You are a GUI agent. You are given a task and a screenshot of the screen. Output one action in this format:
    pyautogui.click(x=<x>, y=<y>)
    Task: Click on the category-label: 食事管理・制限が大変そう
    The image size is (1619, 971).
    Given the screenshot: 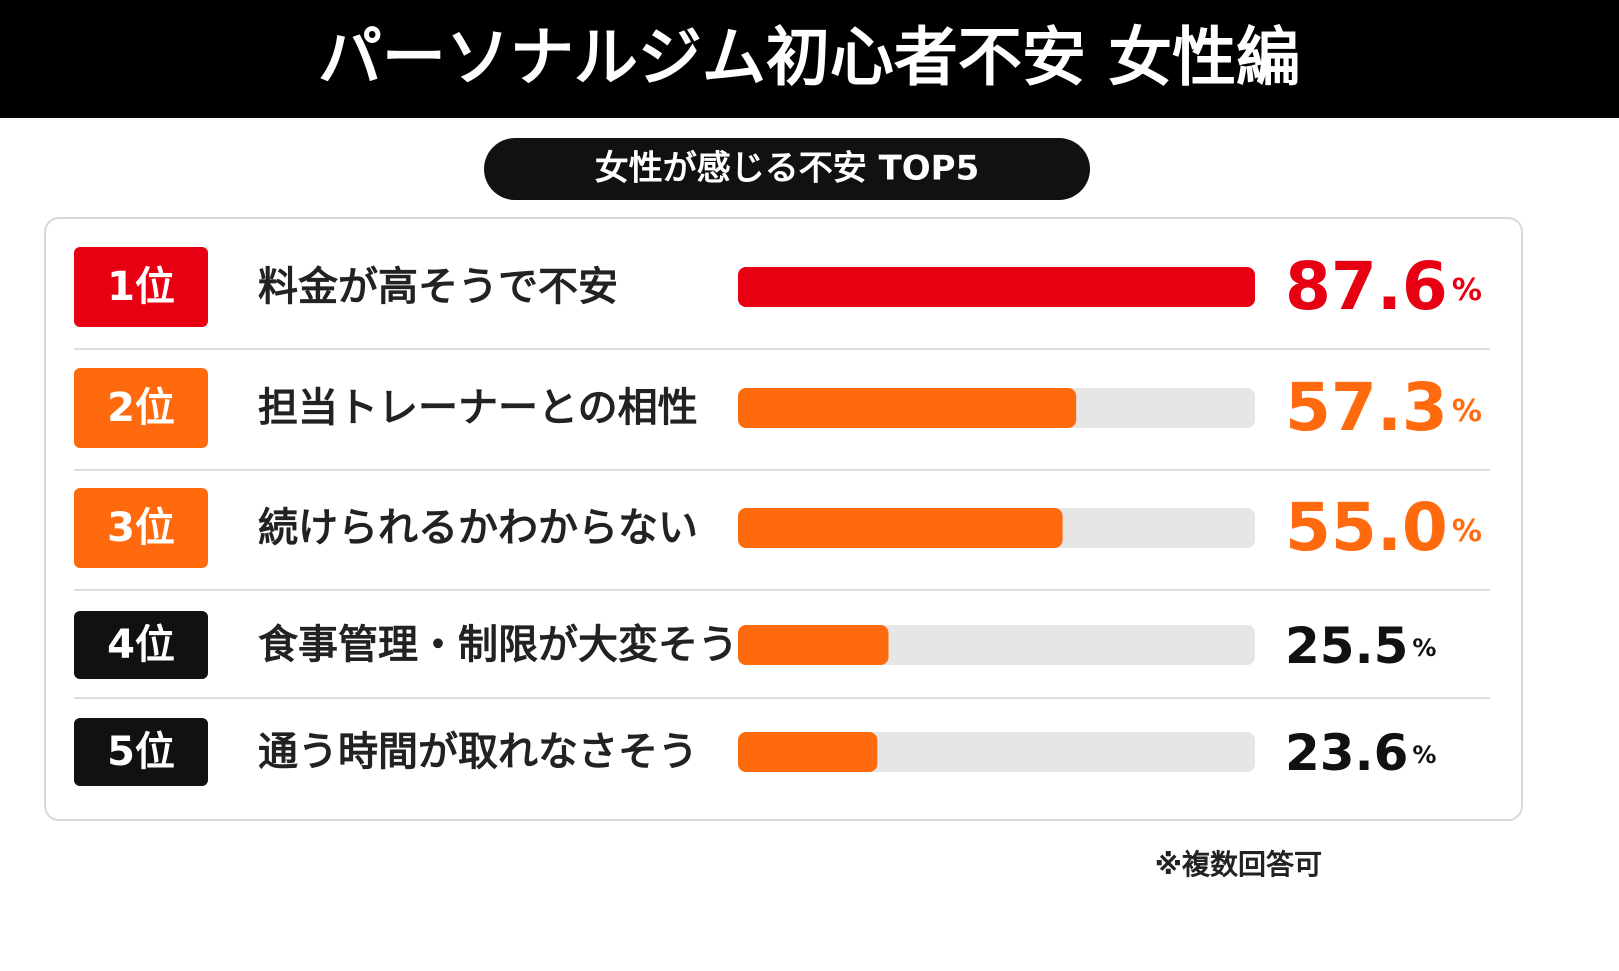 What is the action you would take?
    pyautogui.click(x=498, y=645)
    